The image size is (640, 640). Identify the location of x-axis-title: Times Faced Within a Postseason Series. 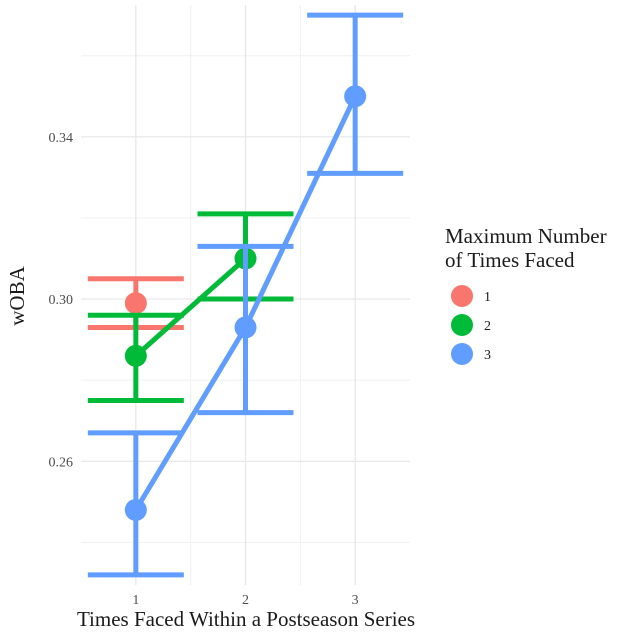
(246, 619).